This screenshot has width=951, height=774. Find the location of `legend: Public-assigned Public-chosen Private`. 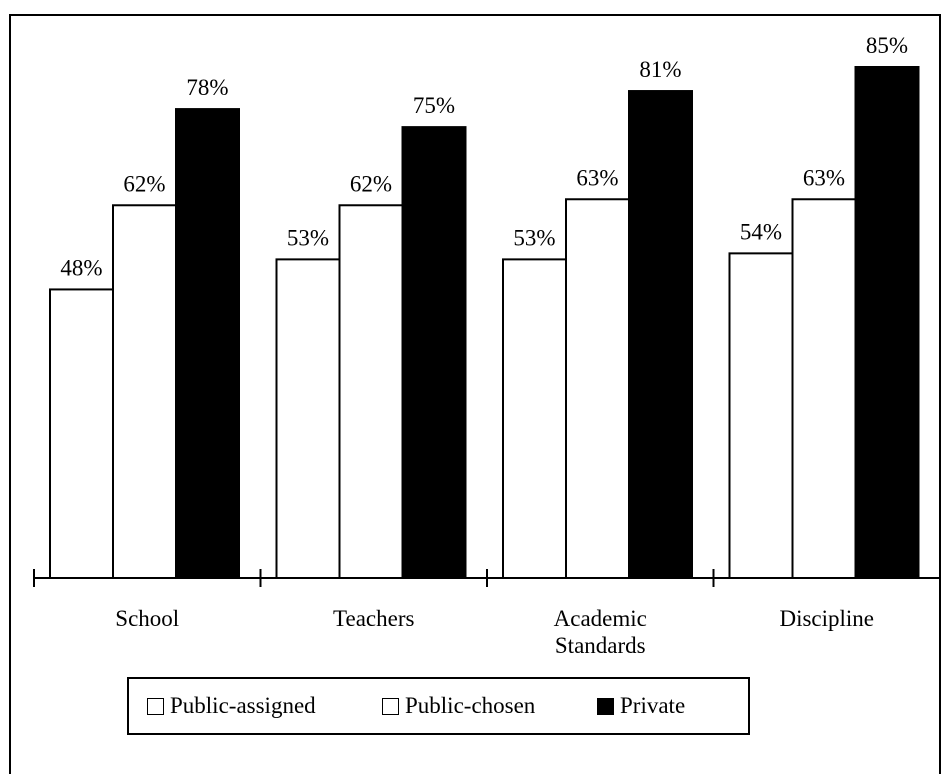

legend: Public-assigned Public-chosen Private is located at coordinates (438, 706).